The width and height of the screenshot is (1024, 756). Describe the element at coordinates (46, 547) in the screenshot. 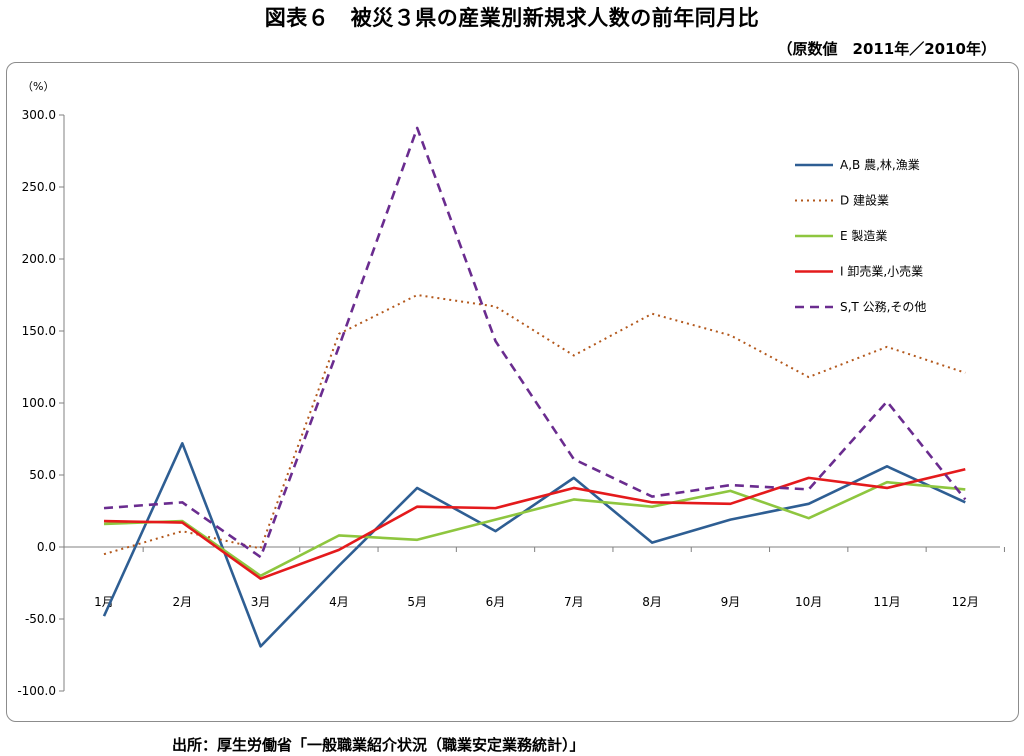

I see `y-tick-label: 0.0` at that location.